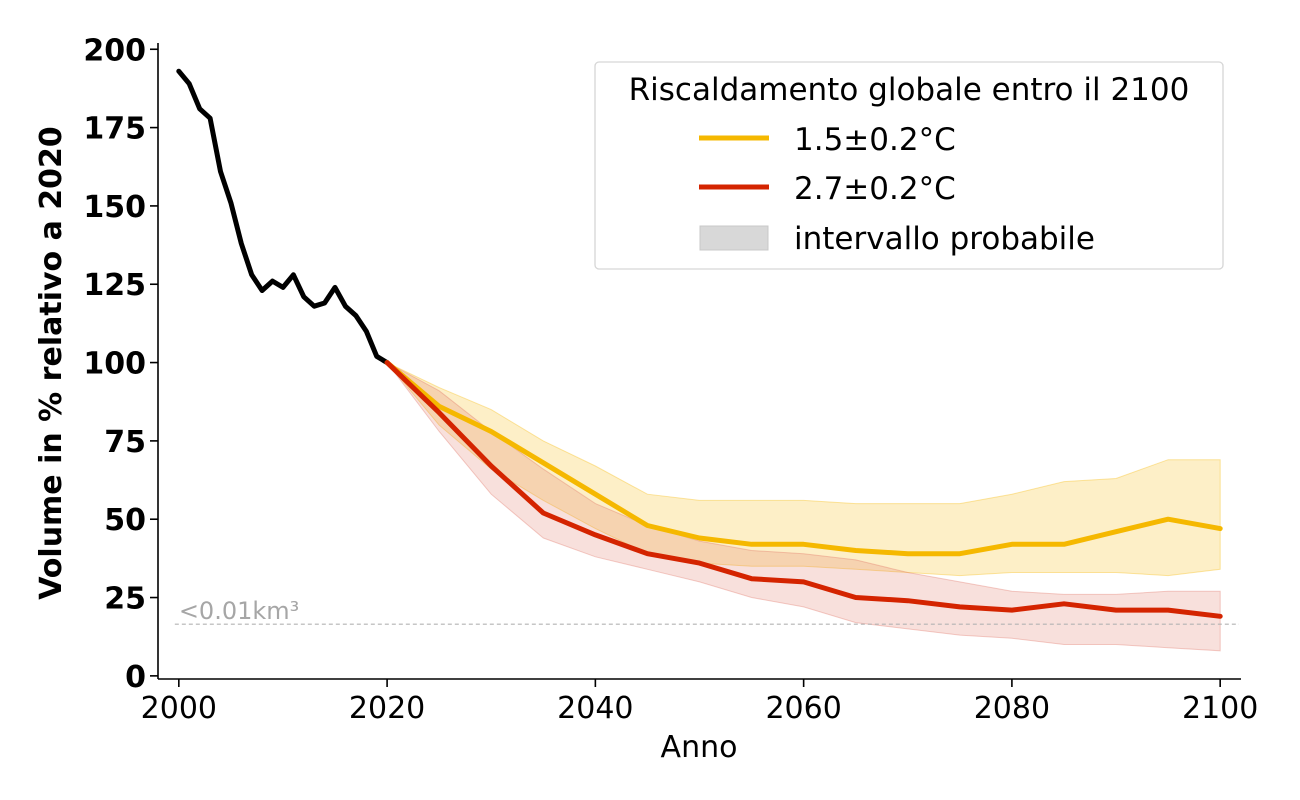 The width and height of the screenshot is (1300, 800). I want to click on x-tick-label: 2080, so click(1012, 708).